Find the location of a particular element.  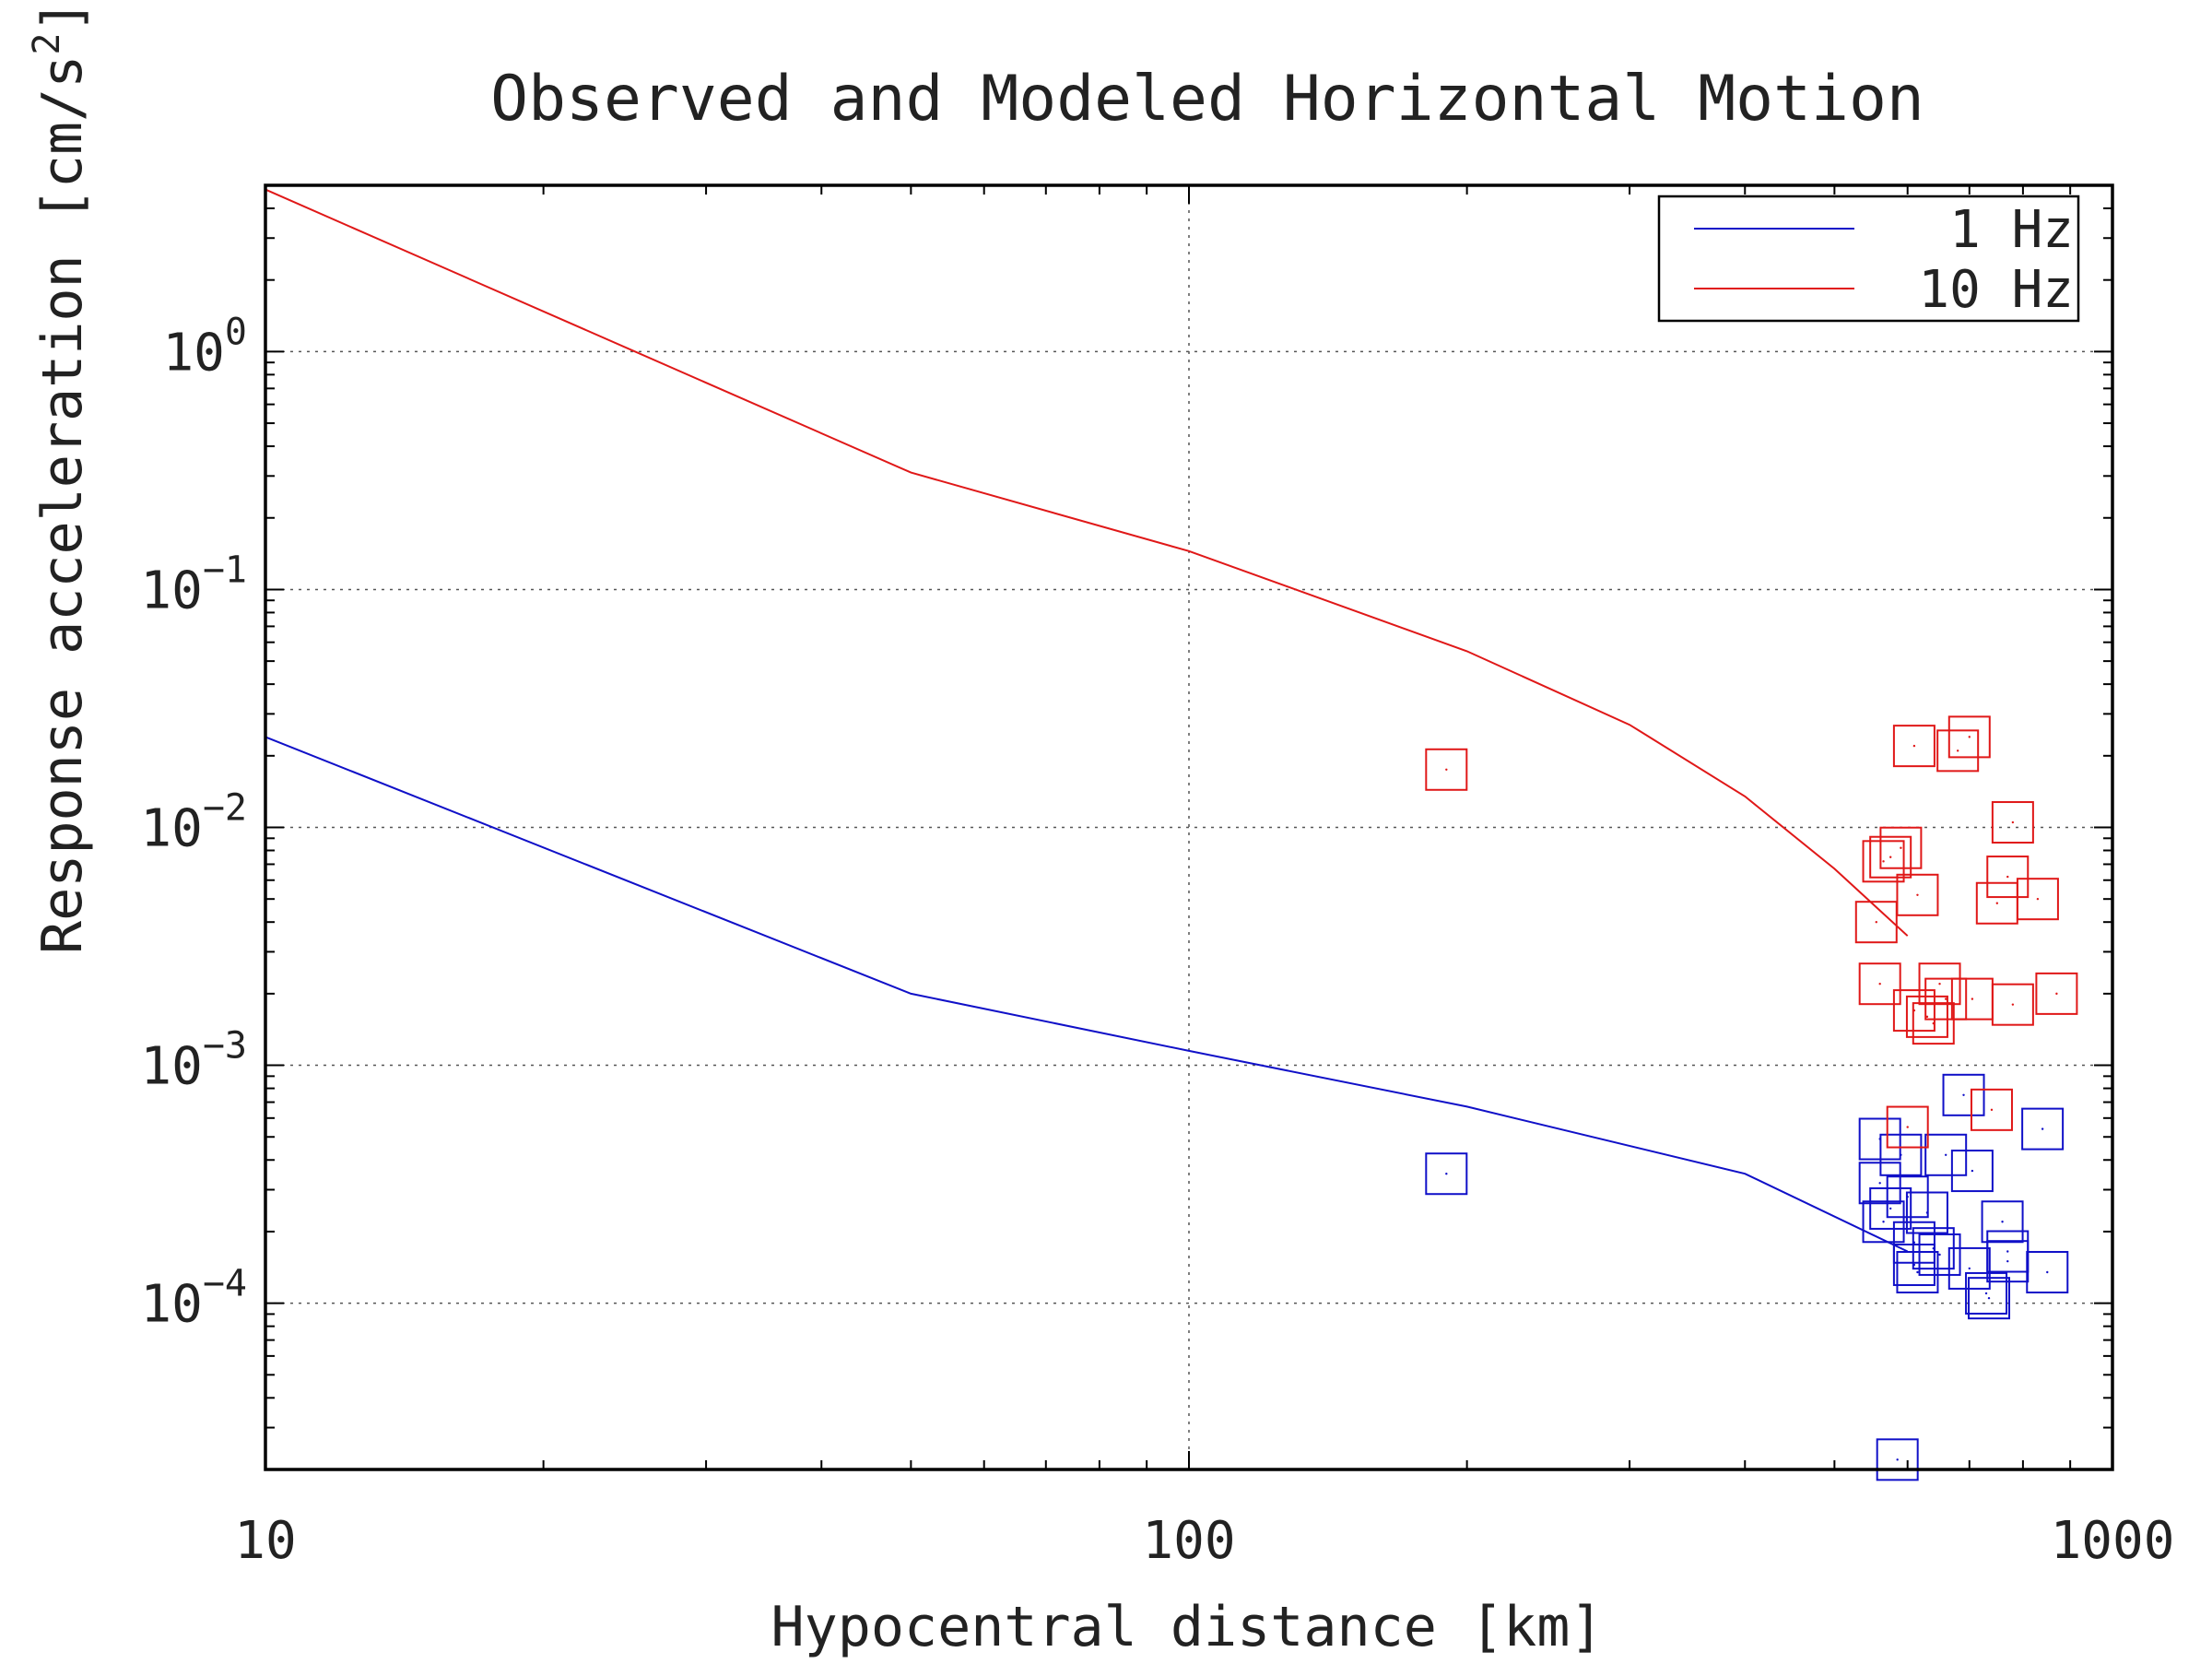

y-tick-label: 10⁻⁴ is located at coordinates (193, 1299).